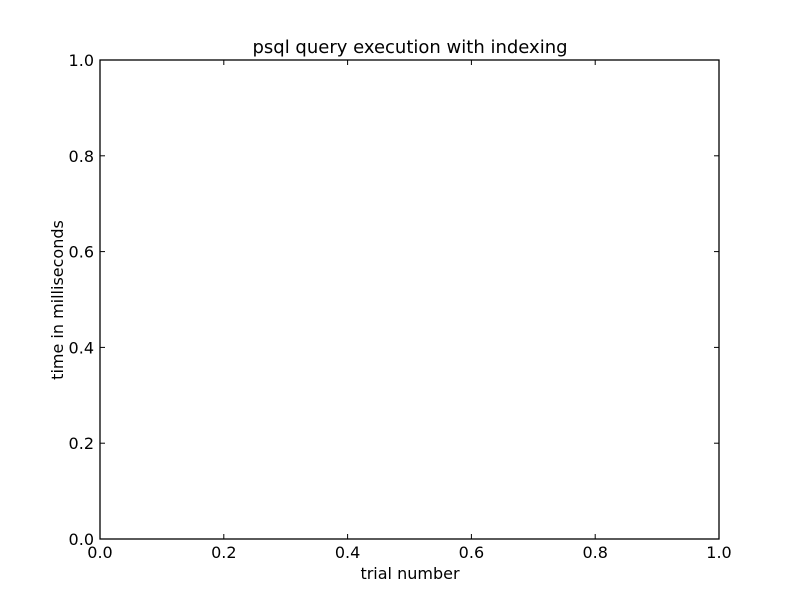  Describe the element at coordinates (471, 552) in the screenshot. I see `x-tick-label-3: 0.6` at that location.